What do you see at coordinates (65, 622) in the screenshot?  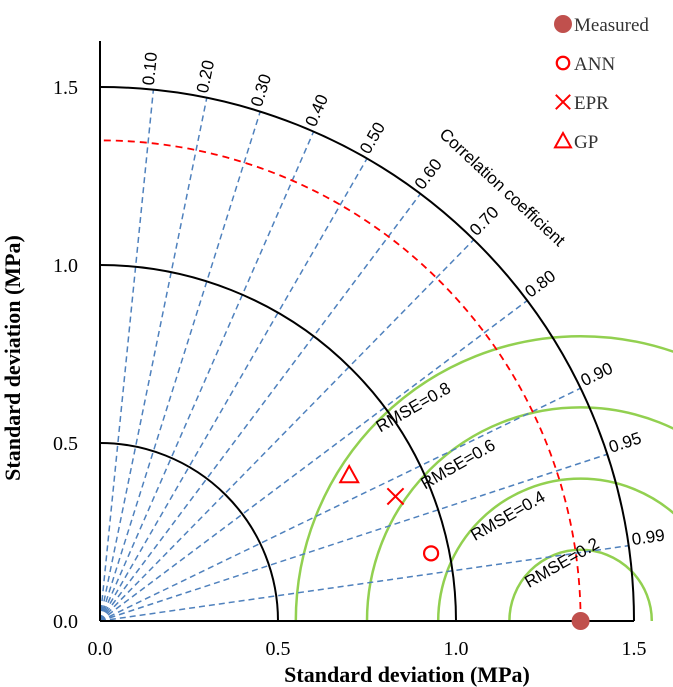 I see `y-tick-label: 0.0` at bounding box center [65, 622].